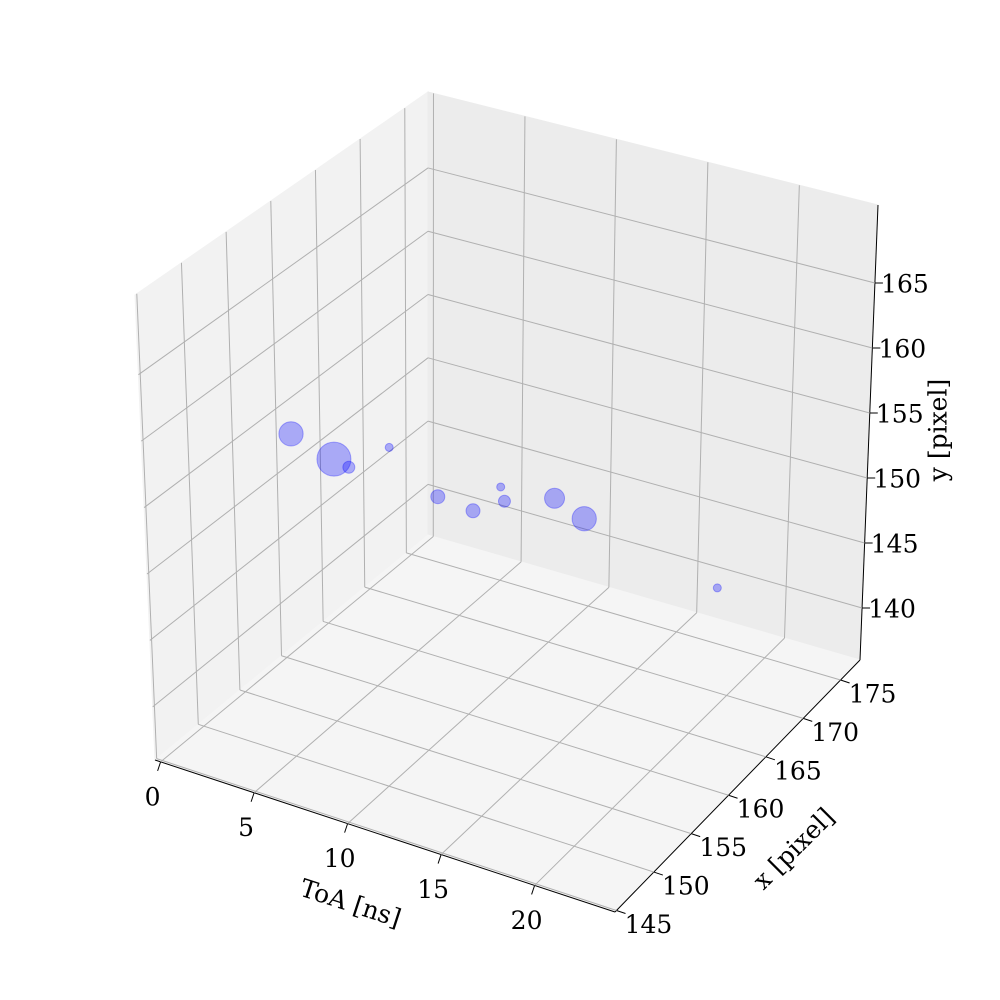 The width and height of the screenshot is (1000, 1000). Describe the element at coordinates (938, 430) in the screenshot. I see `z-axis-label: y [pixel]` at that location.